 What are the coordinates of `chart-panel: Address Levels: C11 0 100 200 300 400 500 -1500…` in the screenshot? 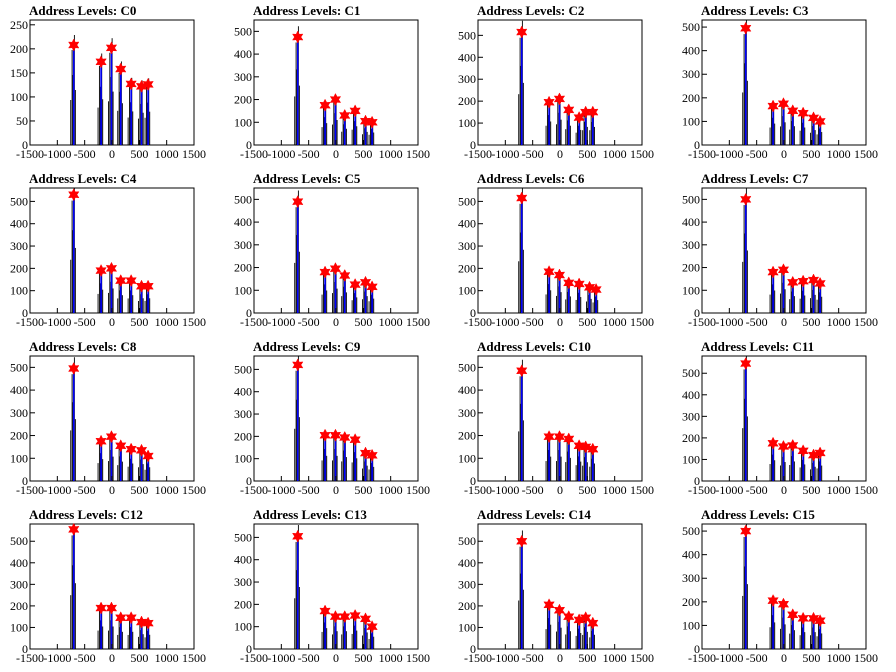 It's located at (784, 420).